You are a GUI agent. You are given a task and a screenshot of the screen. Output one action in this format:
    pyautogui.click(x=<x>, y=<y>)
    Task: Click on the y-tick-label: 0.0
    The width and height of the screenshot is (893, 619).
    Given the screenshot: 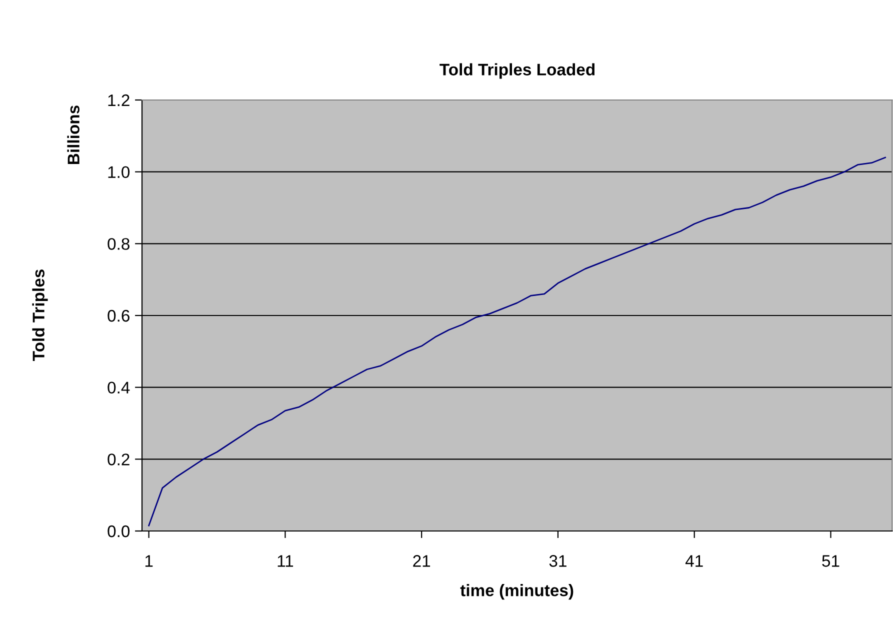 What is the action you would take?
    pyautogui.click(x=119, y=531)
    